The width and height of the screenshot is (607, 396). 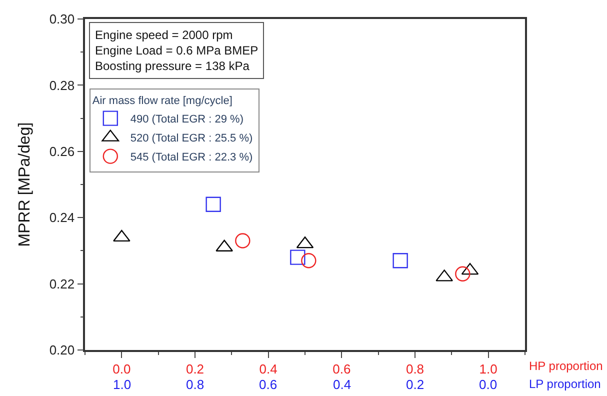 What do you see at coordinates (62, 85) in the screenshot?
I see `y-tick-label: 0.28` at bounding box center [62, 85].